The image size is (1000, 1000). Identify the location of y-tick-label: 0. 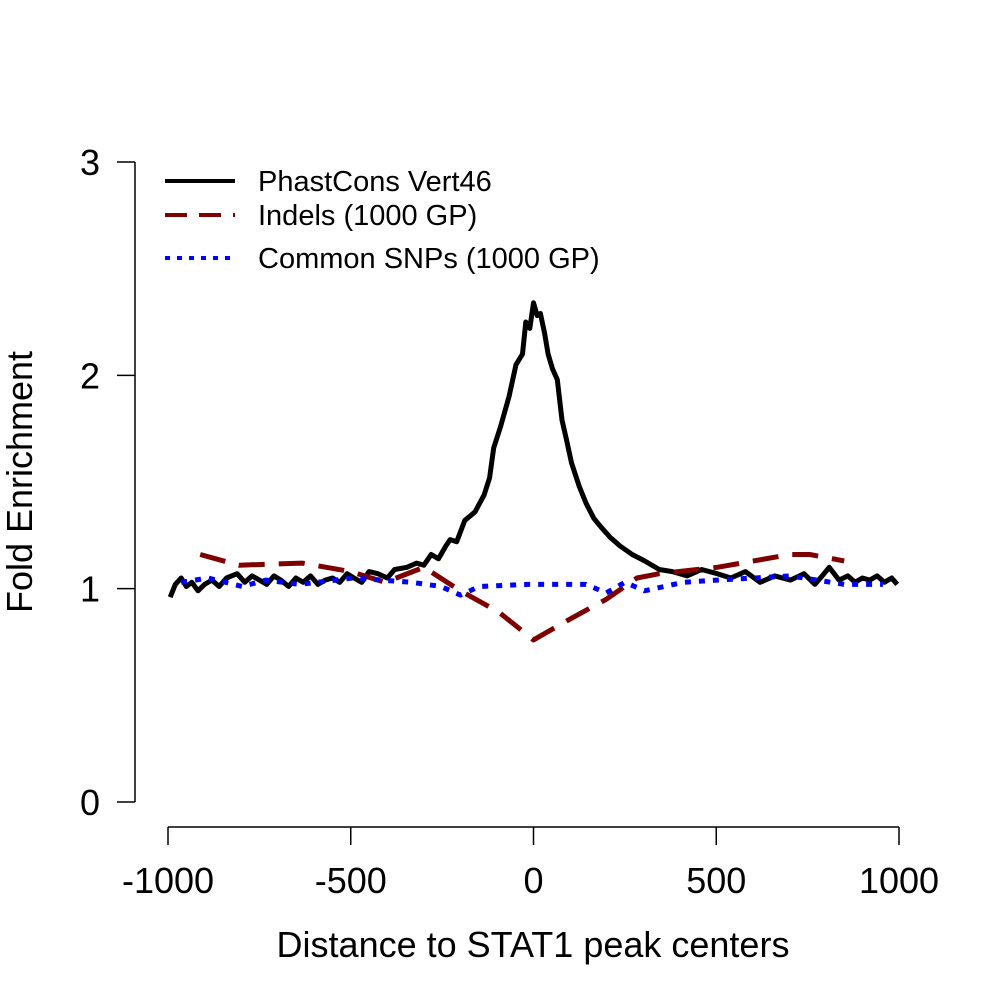
(90, 802).